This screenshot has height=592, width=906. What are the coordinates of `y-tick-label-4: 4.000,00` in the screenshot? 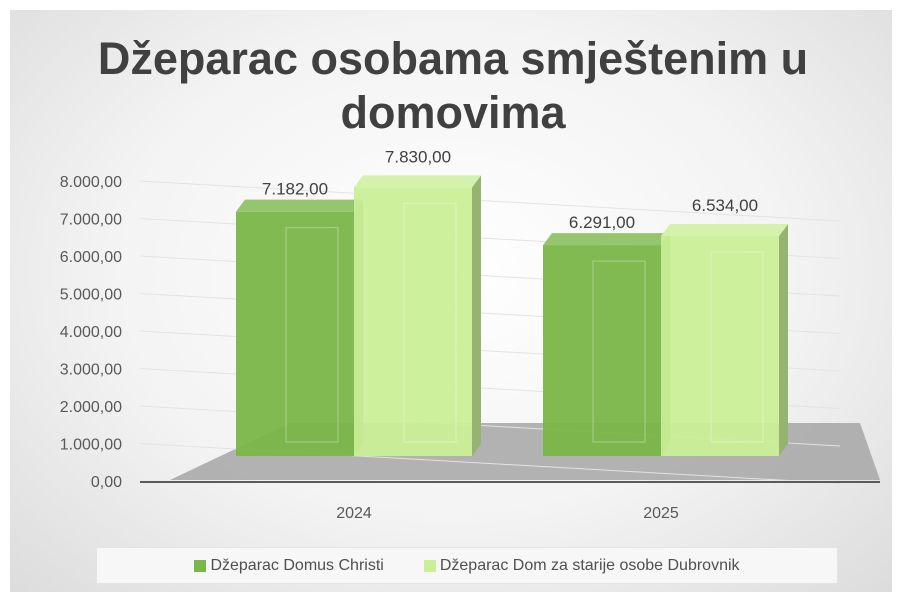 It's located at (91, 332).